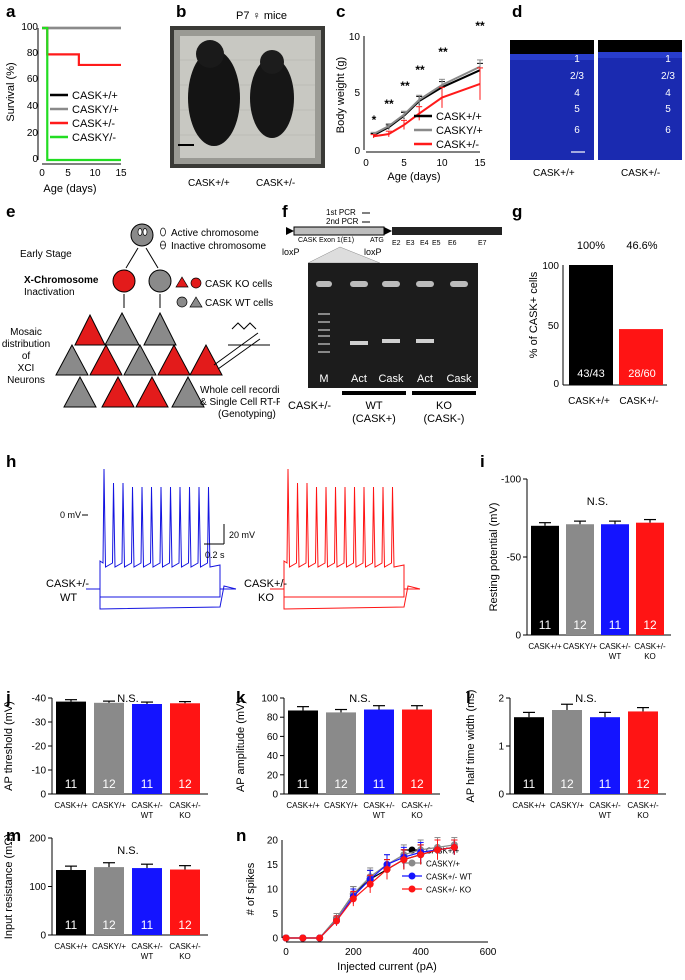 Image resolution: width=685 pixels, height=980 pixels. Describe the element at coordinates (39, 747) in the screenshot. I see `j-ytick: -20` at that location.